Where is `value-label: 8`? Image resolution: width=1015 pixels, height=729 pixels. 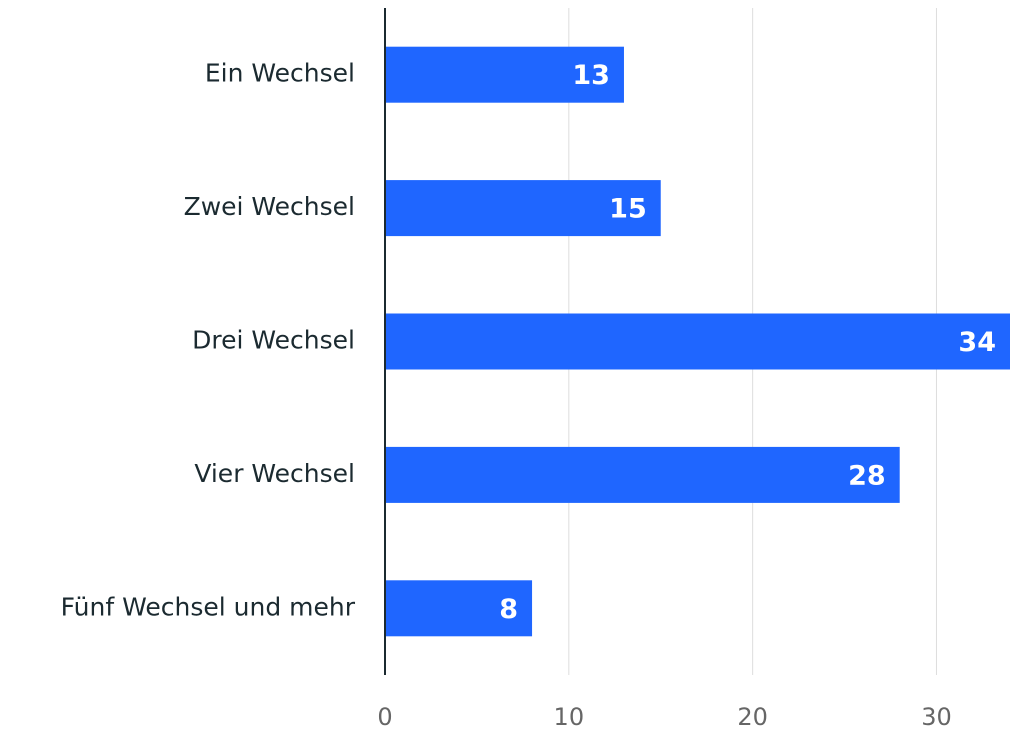 value-label: 8 is located at coordinates (508, 609).